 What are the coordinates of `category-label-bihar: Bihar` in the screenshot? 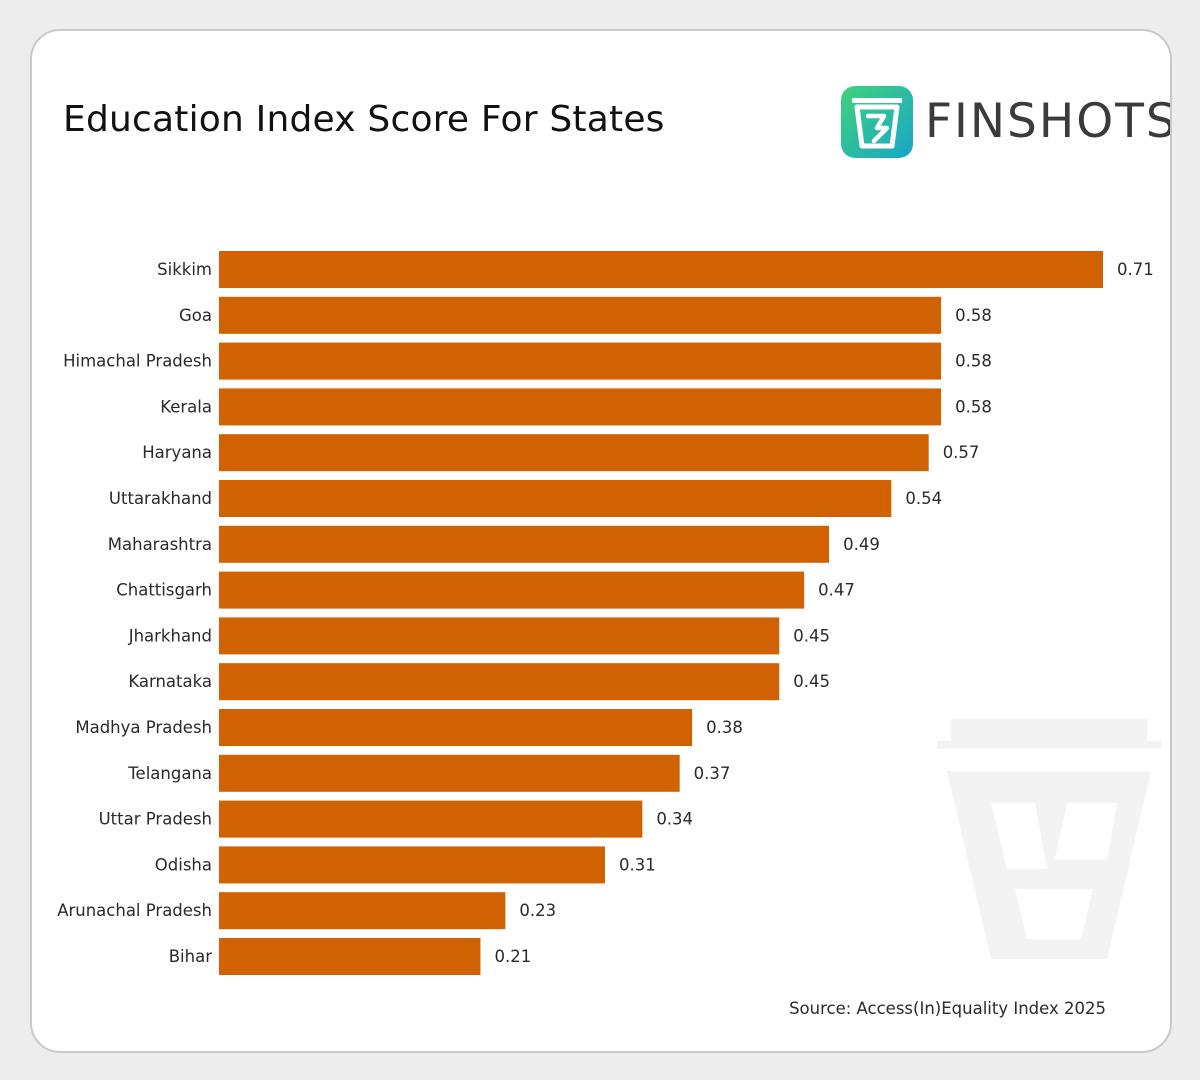 It's located at (190, 956).